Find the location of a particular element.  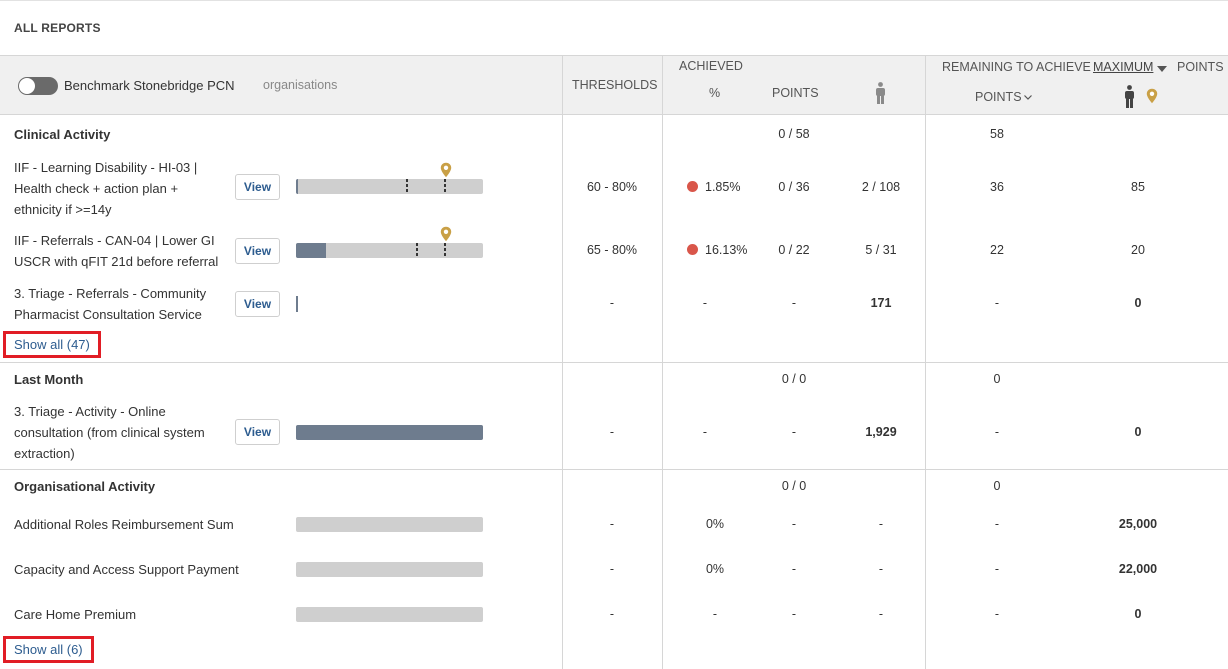

maximum-value: 20 is located at coordinates (1138, 250).